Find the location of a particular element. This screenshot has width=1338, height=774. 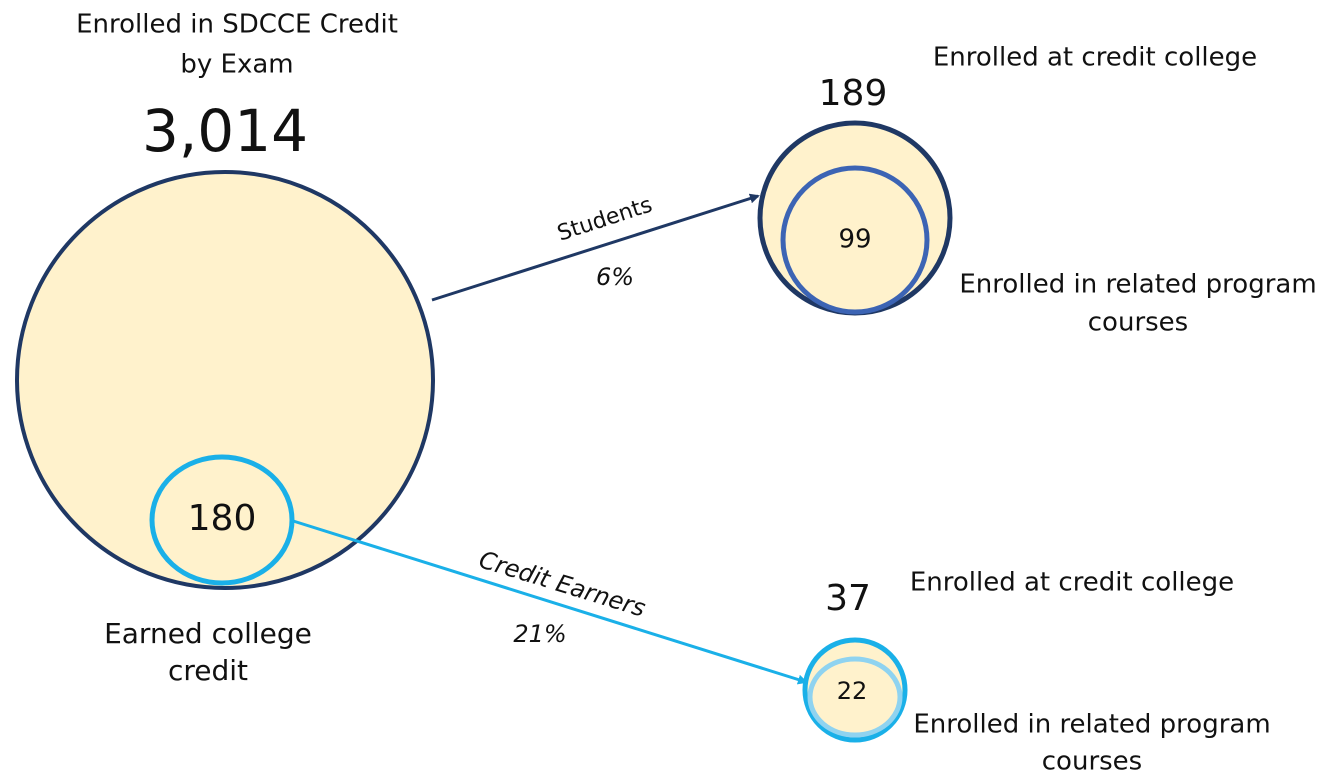

flow-percent: 21% is located at coordinates (539, 634).